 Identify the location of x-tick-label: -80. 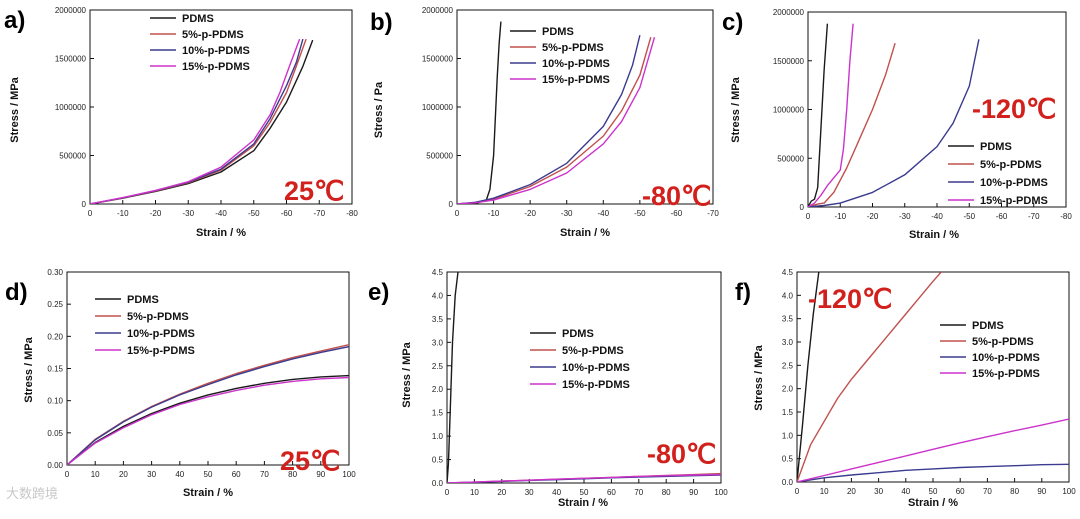
(352, 213).